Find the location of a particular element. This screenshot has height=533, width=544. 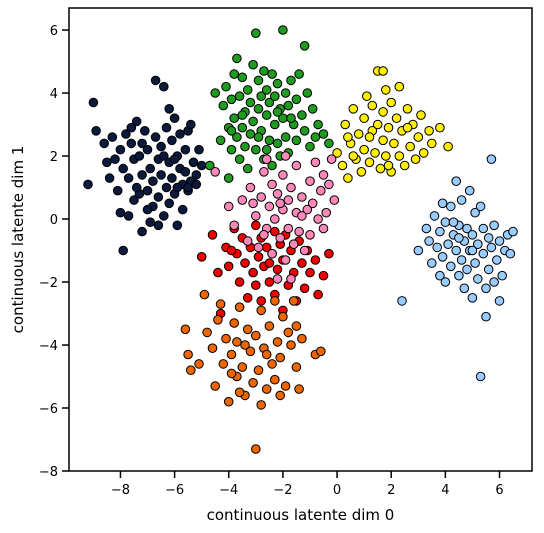

x-tick-label: −4 is located at coordinates (228, 490).